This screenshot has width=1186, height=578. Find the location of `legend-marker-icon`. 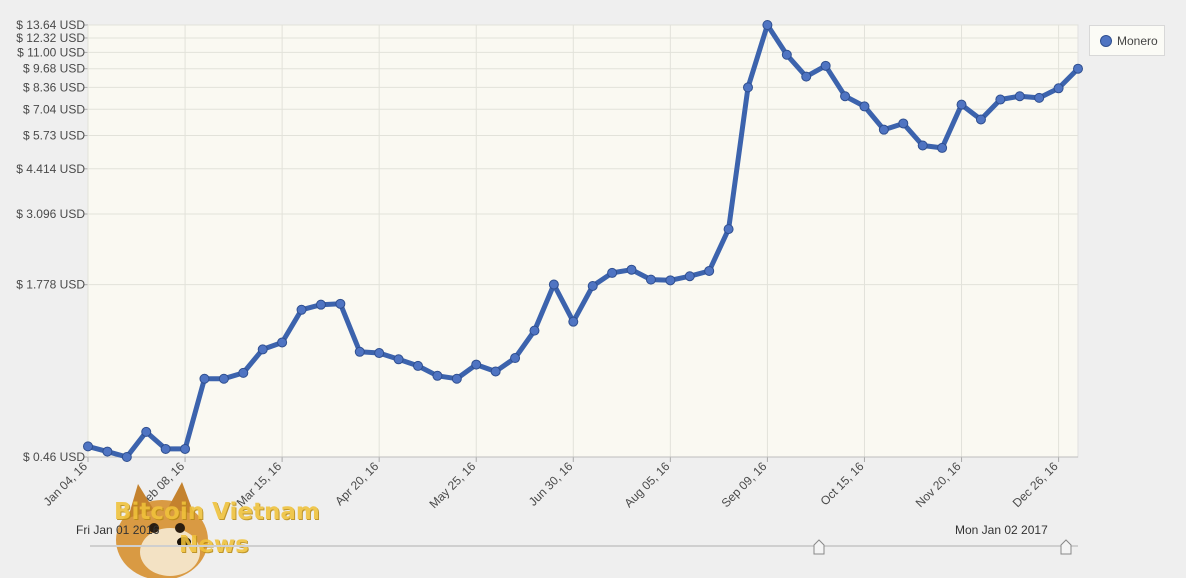

legend-marker-icon is located at coordinates (1106, 40).